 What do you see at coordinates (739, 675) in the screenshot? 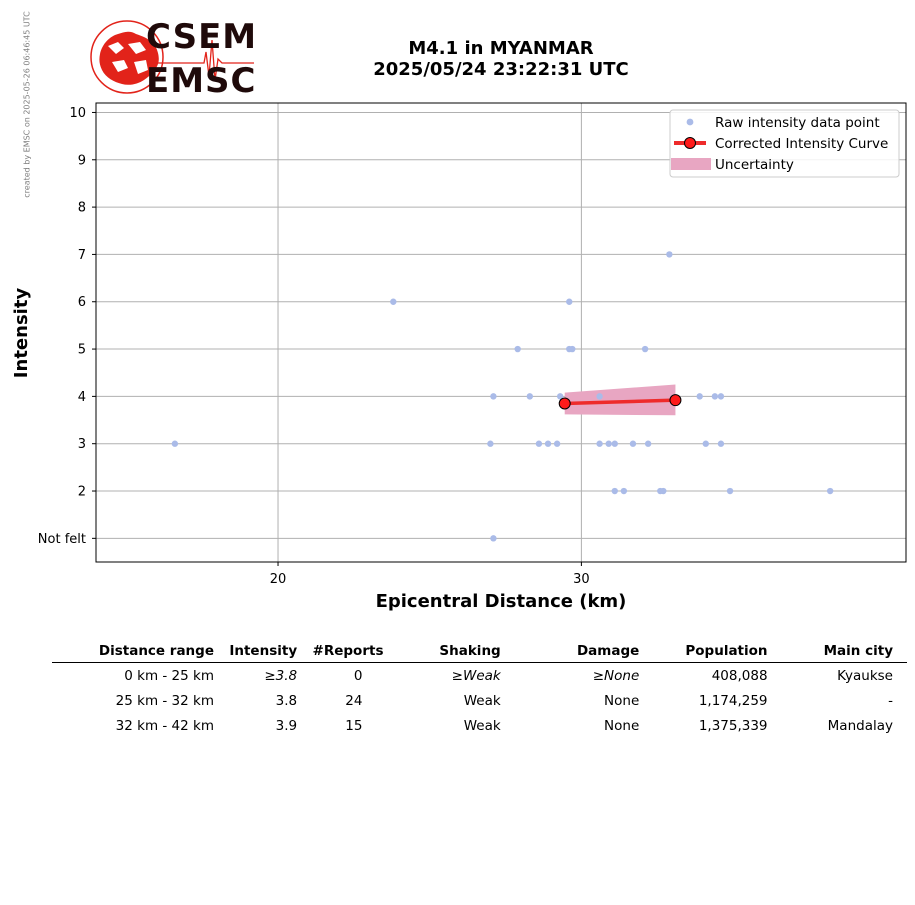
I see `cell-population: 408,088` at bounding box center [739, 675].